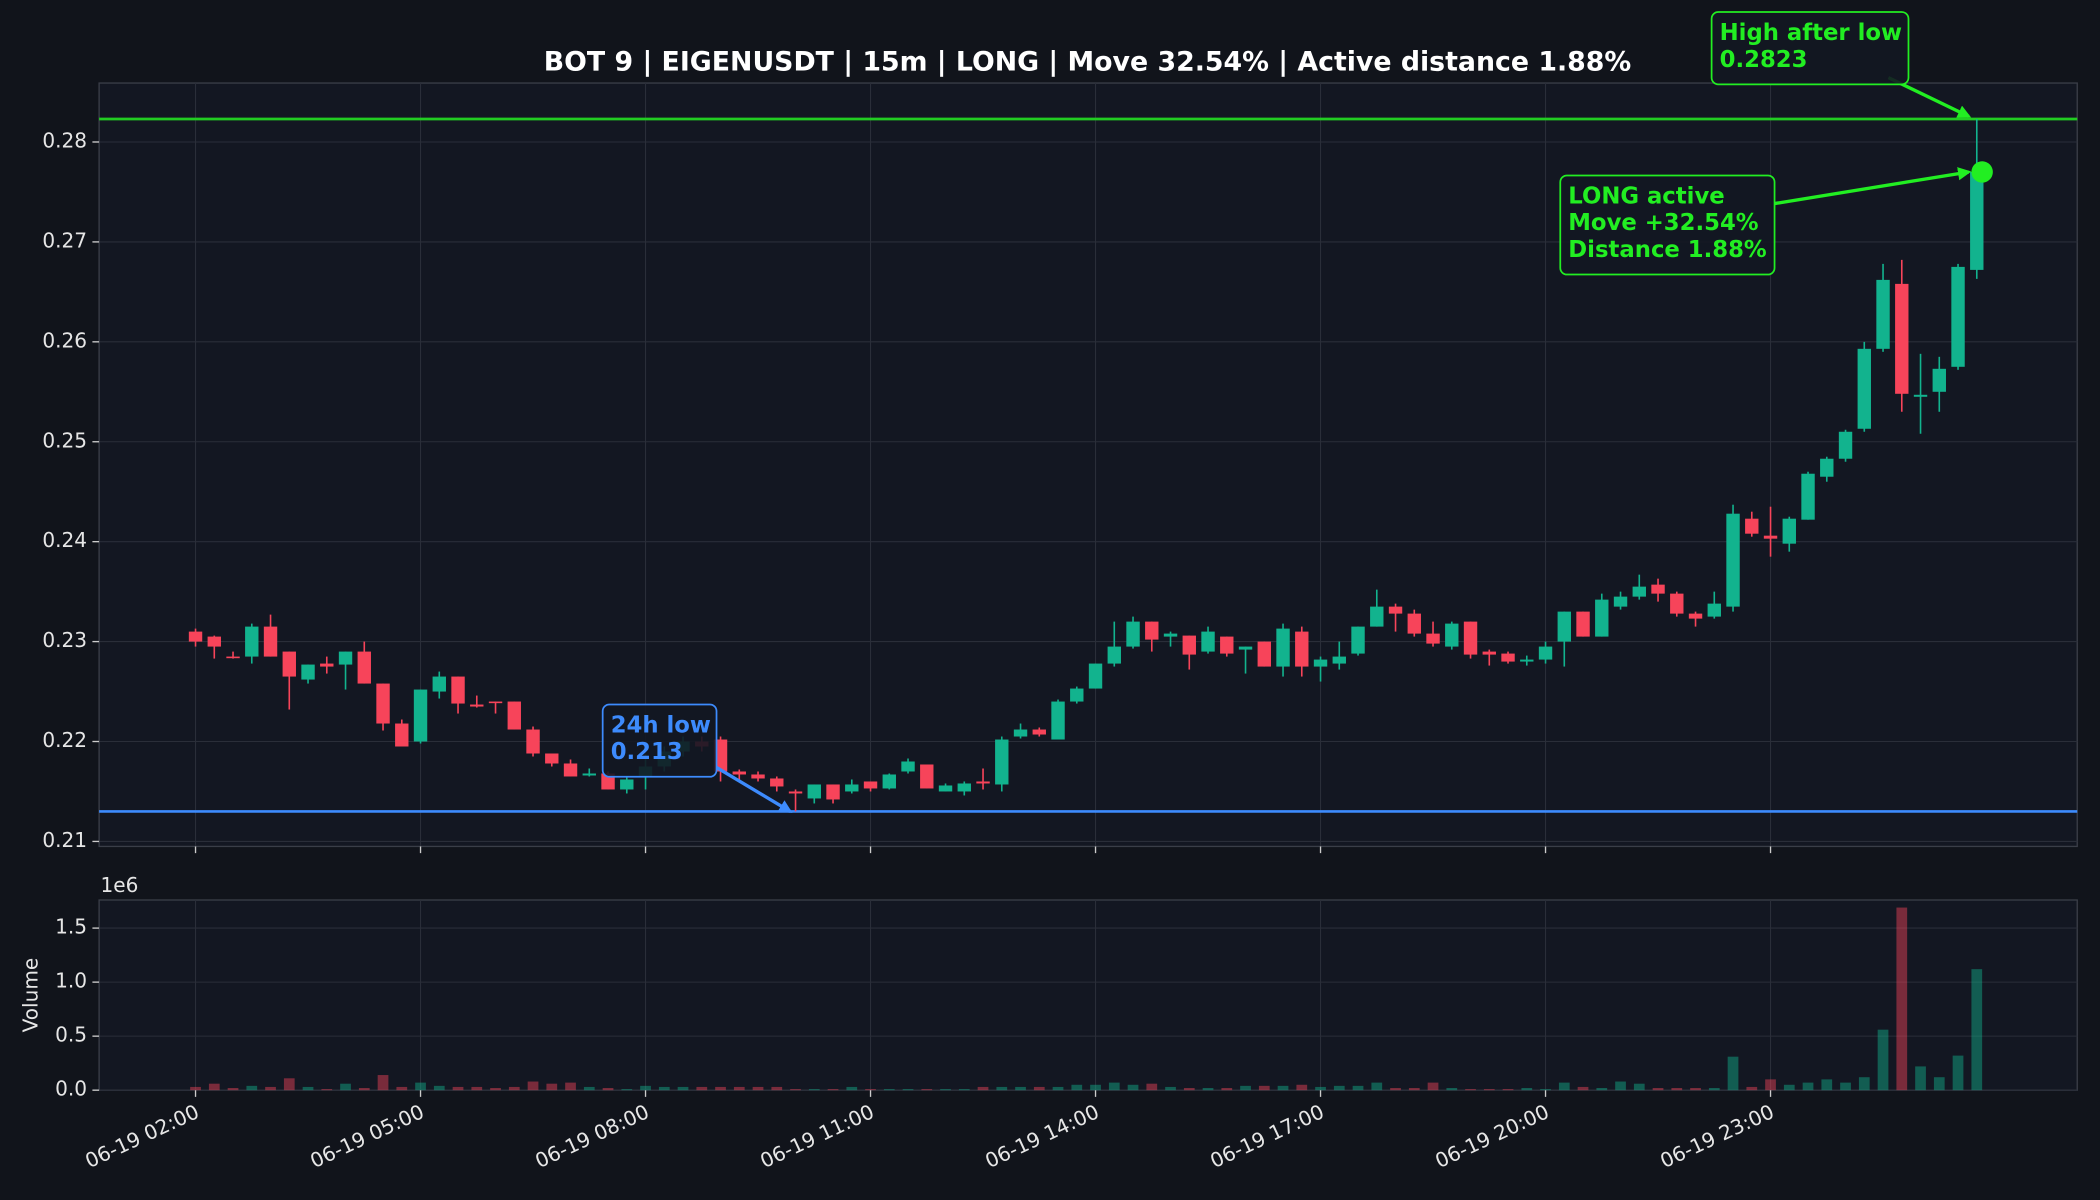  I want to click on annotation-text: 0.213, so click(647, 752).